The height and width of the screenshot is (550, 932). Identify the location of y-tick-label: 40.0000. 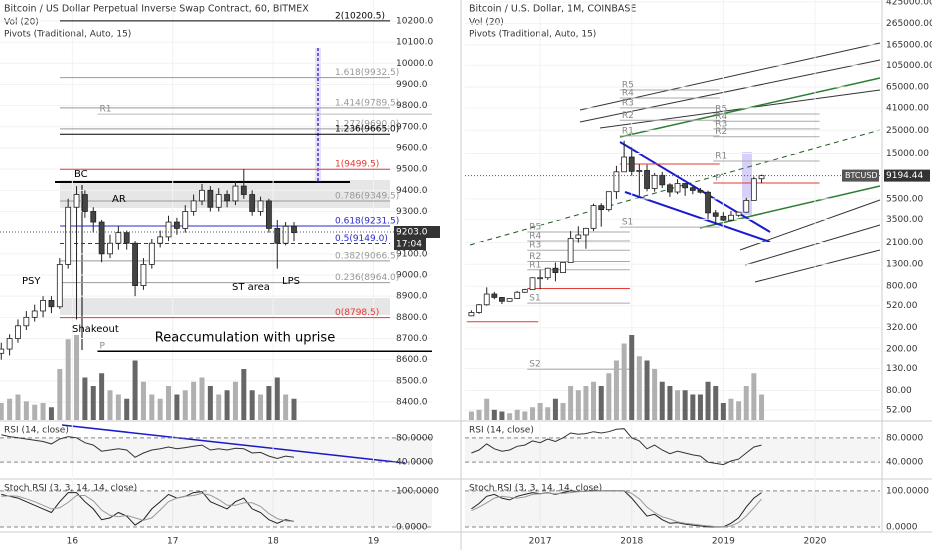
(904, 463).